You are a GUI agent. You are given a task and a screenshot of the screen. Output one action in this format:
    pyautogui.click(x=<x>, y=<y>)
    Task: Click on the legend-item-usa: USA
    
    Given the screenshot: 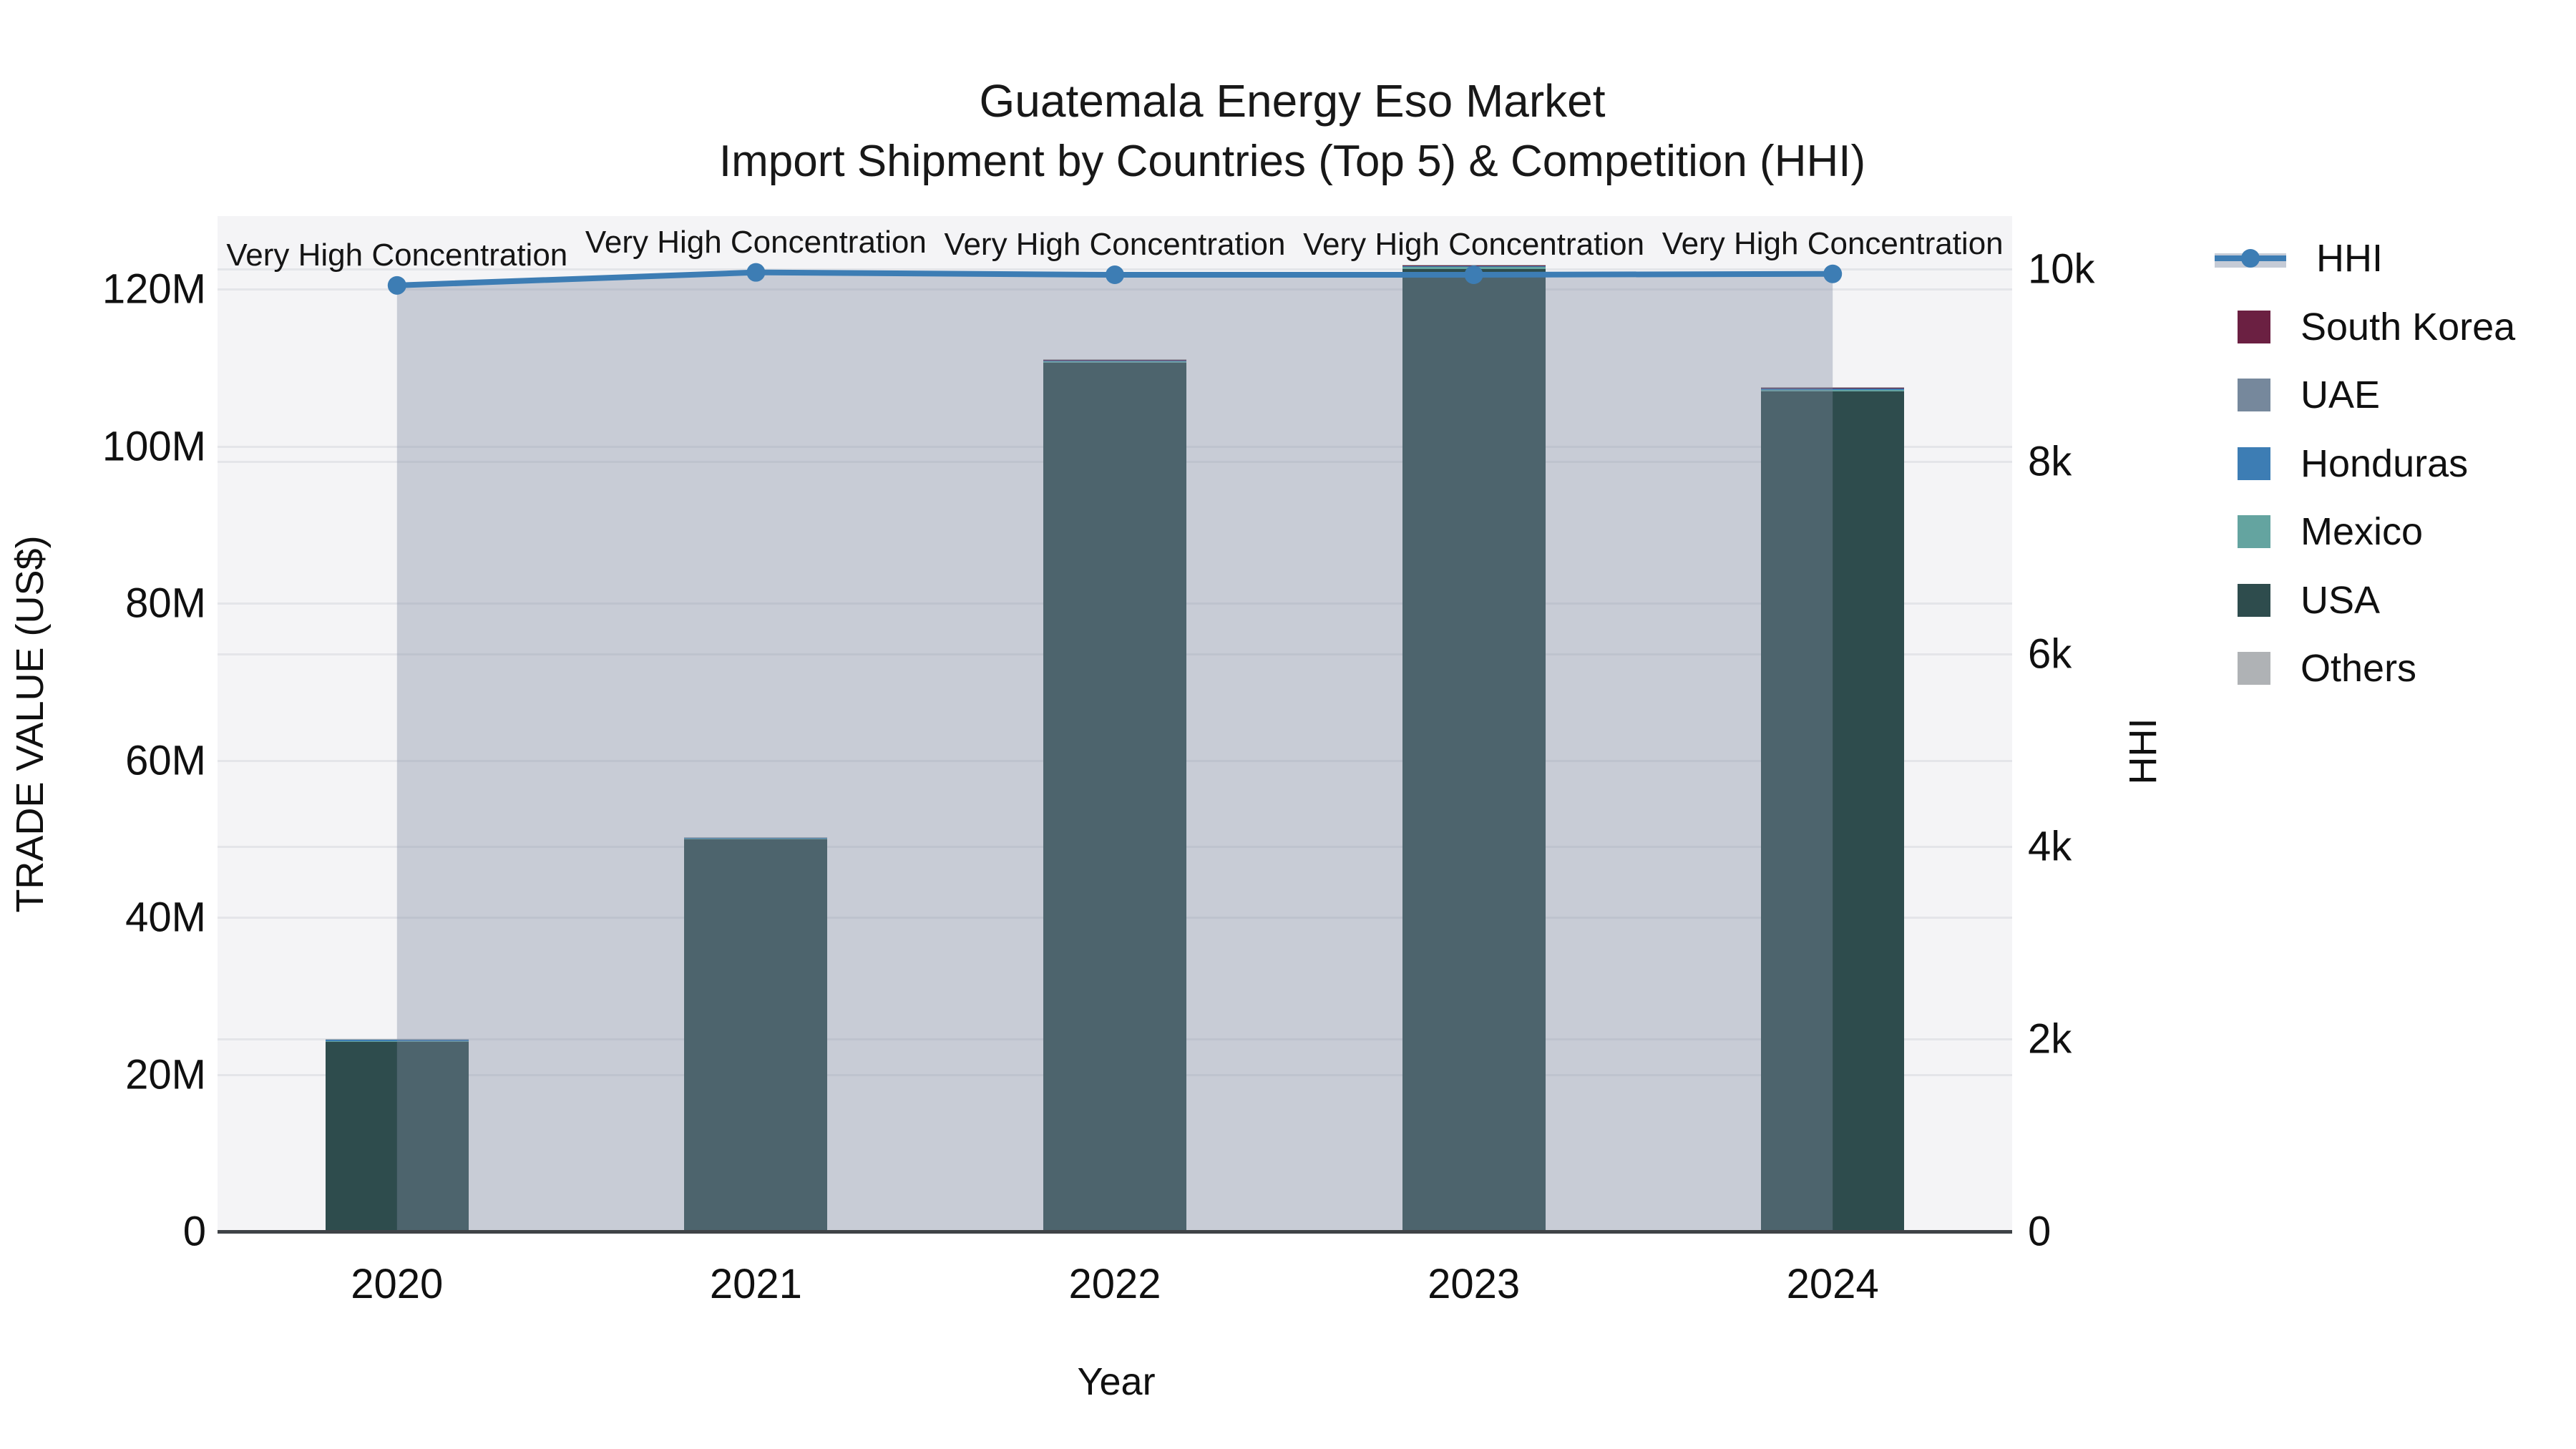 What is the action you would take?
    pyautogui.click(x=2297, y=600)
    